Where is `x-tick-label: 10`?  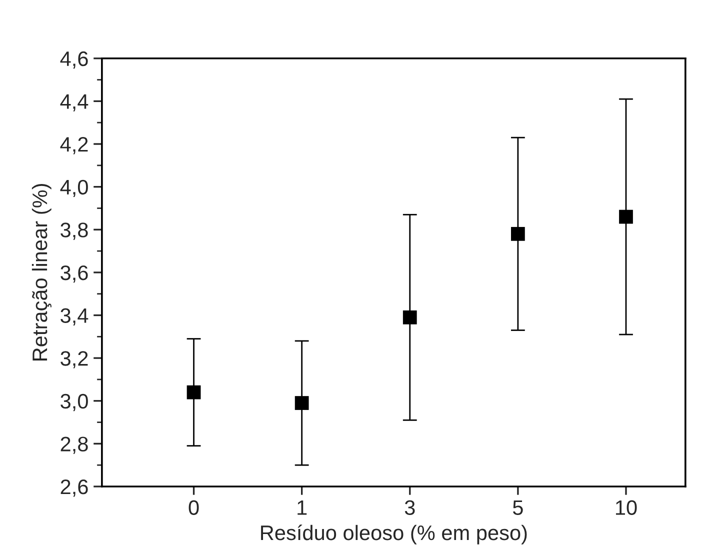 x-tick-label: 10 is located at coordinates (626, 507).